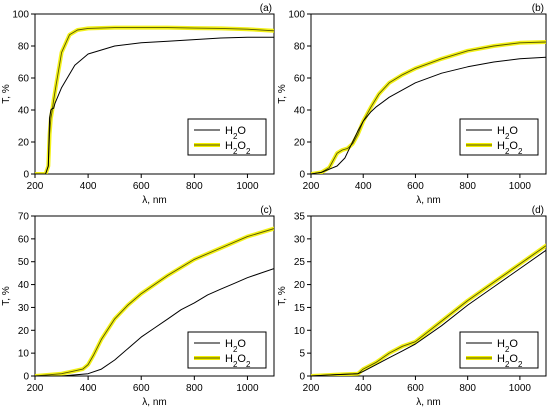 The width and height of the screenshot is (550, 414). I want to click on series-line-h2o2, so click(428, 107).